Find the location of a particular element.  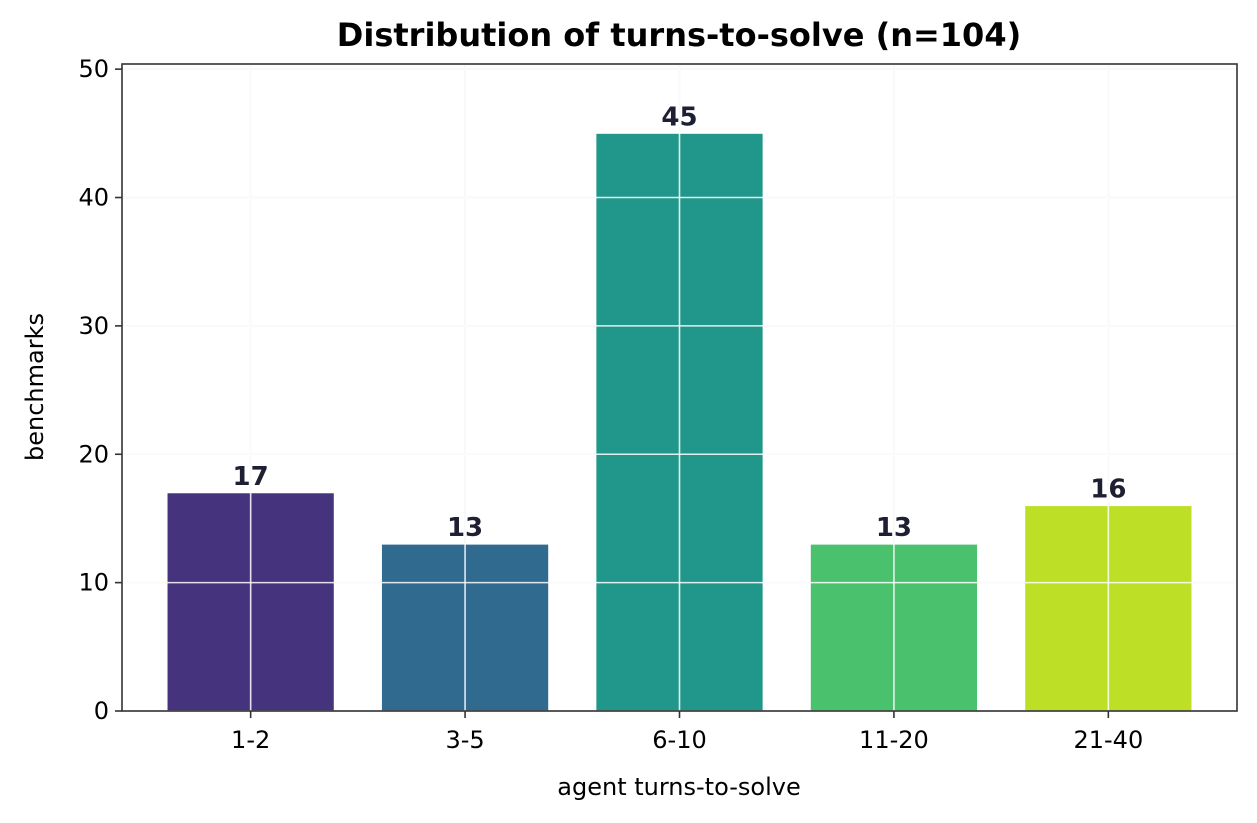

data-label: 17 is located at coordinates (251, 477).